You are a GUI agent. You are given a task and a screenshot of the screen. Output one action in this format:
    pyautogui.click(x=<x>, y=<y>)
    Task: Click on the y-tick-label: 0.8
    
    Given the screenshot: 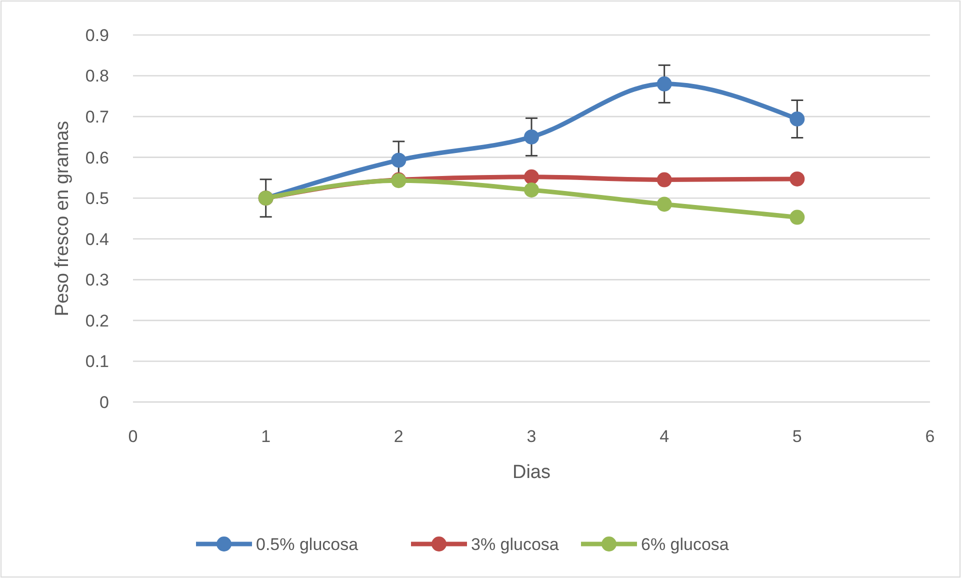 What is the action you would take?
    pyautogui.click(x=97, y=76)
    